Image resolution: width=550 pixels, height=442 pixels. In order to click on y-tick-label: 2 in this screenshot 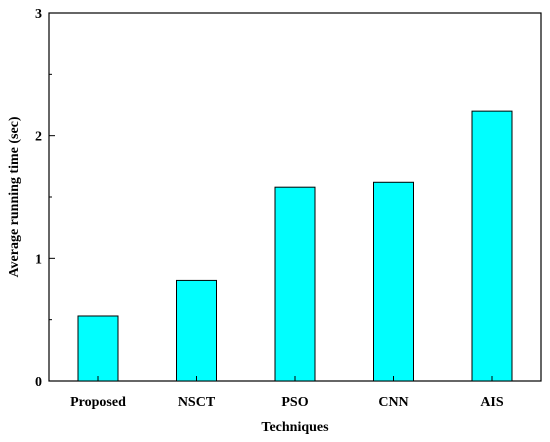, I will do `click(38, 137)`.